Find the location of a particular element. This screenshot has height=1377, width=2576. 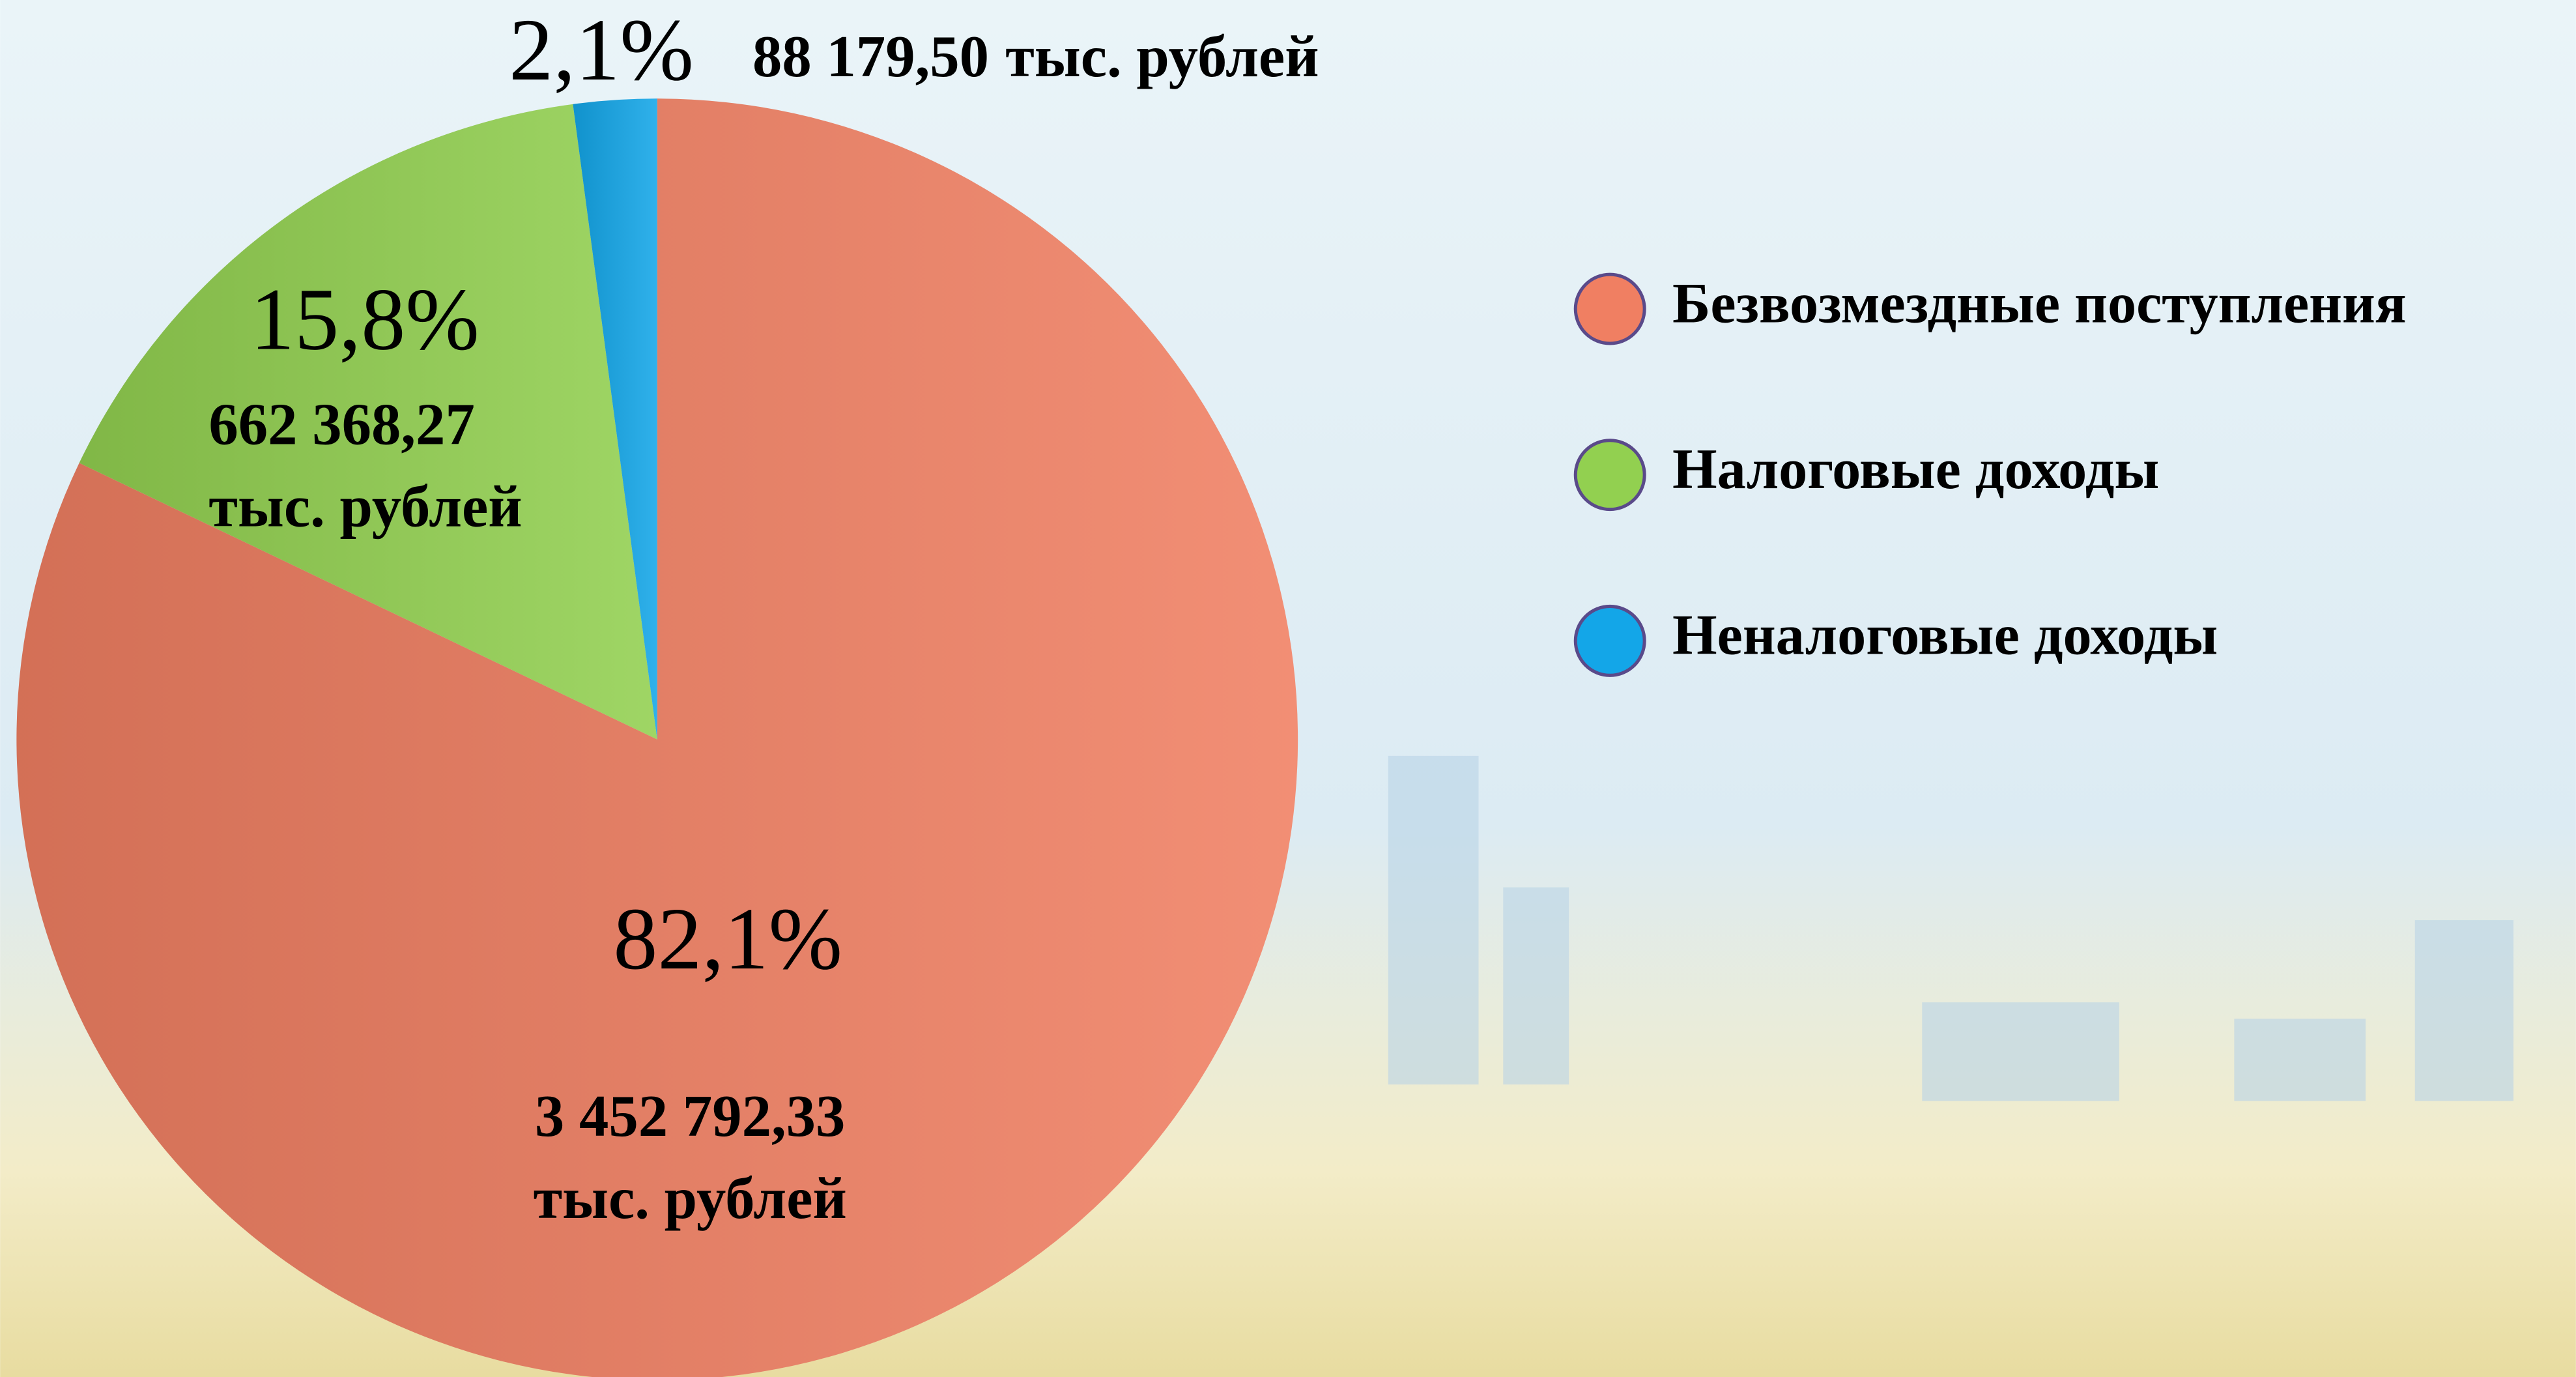

amount-label: 662 368,27 is located at coordinates (341, 424).